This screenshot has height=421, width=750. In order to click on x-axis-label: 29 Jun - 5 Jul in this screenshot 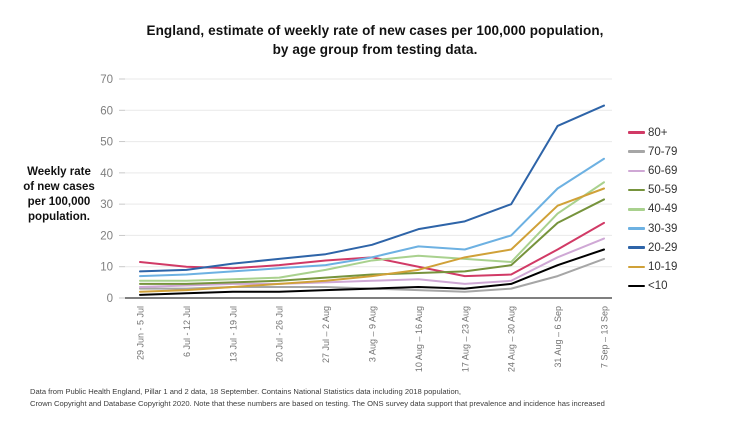, I will do `click(141, 333)`.